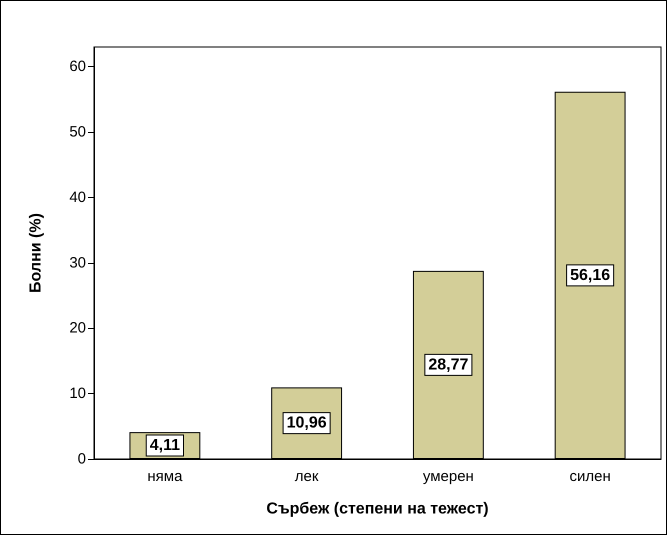 The height and width of the screenshot is (535, 667). I want to click on x-tick-label: няма, so click(165, 476).